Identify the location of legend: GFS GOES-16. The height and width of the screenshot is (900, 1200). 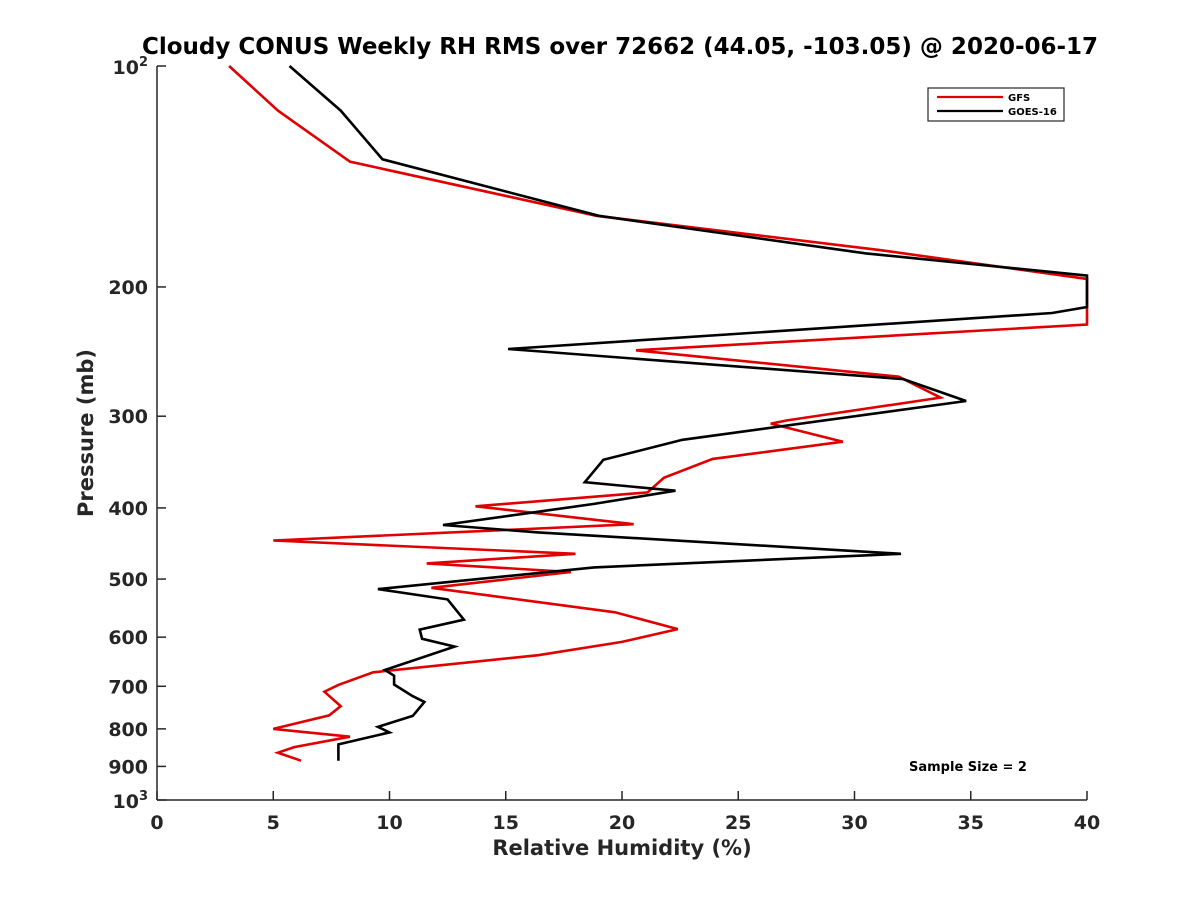
(996, 104).